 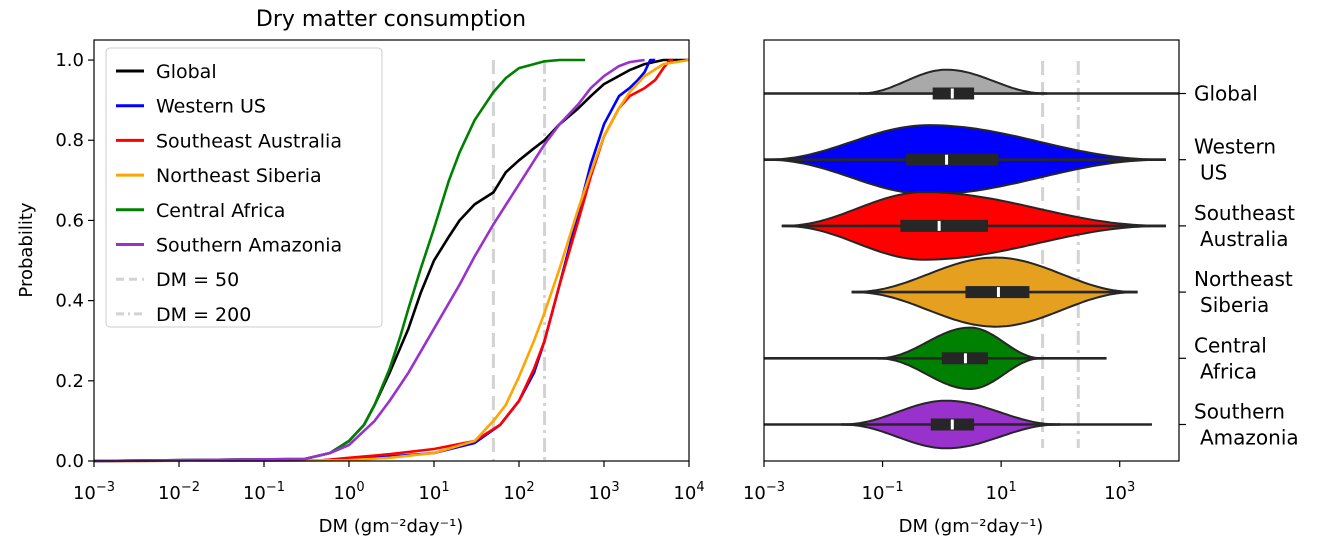 I want to click on y-tick-label: 0.0, so click(x=69, y=461).